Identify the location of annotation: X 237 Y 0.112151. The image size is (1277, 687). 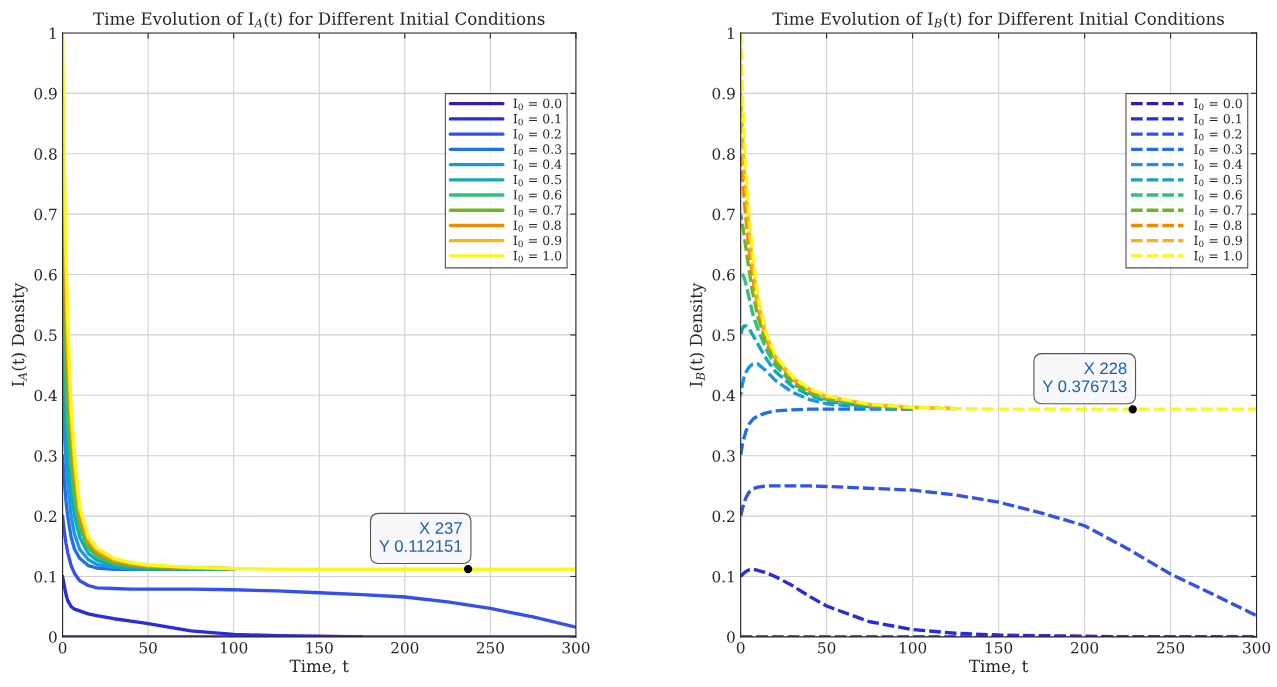
(420, 537).